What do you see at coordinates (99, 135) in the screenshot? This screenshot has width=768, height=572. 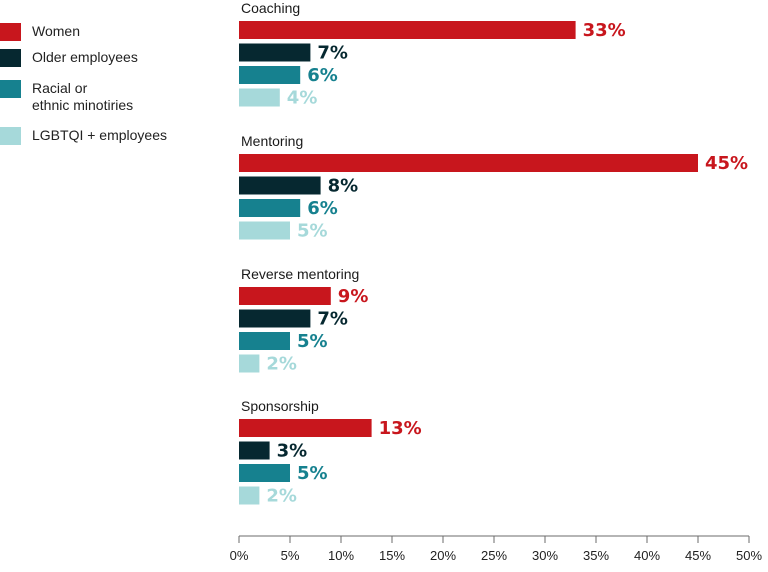 I see `legend-label: LGBTQI + employees` at bounding box center [99, 135].